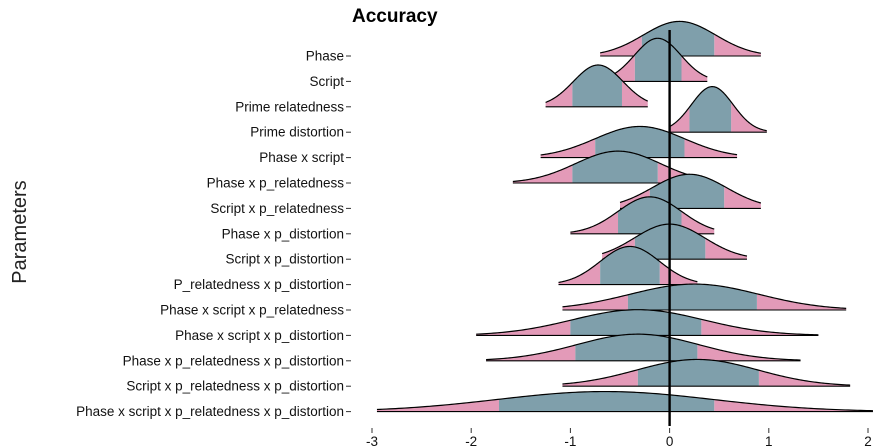 This screenshot has height=448, width=896. I want to click on x-axis: -3 -2 -1 0 1 2, so click(619, 438).